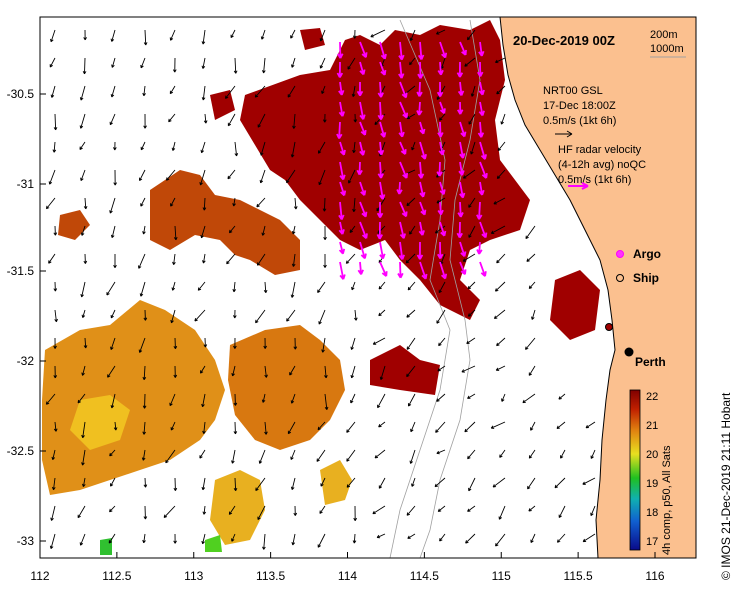  I want to click on y-tick-label: -32, so click(26, 361).